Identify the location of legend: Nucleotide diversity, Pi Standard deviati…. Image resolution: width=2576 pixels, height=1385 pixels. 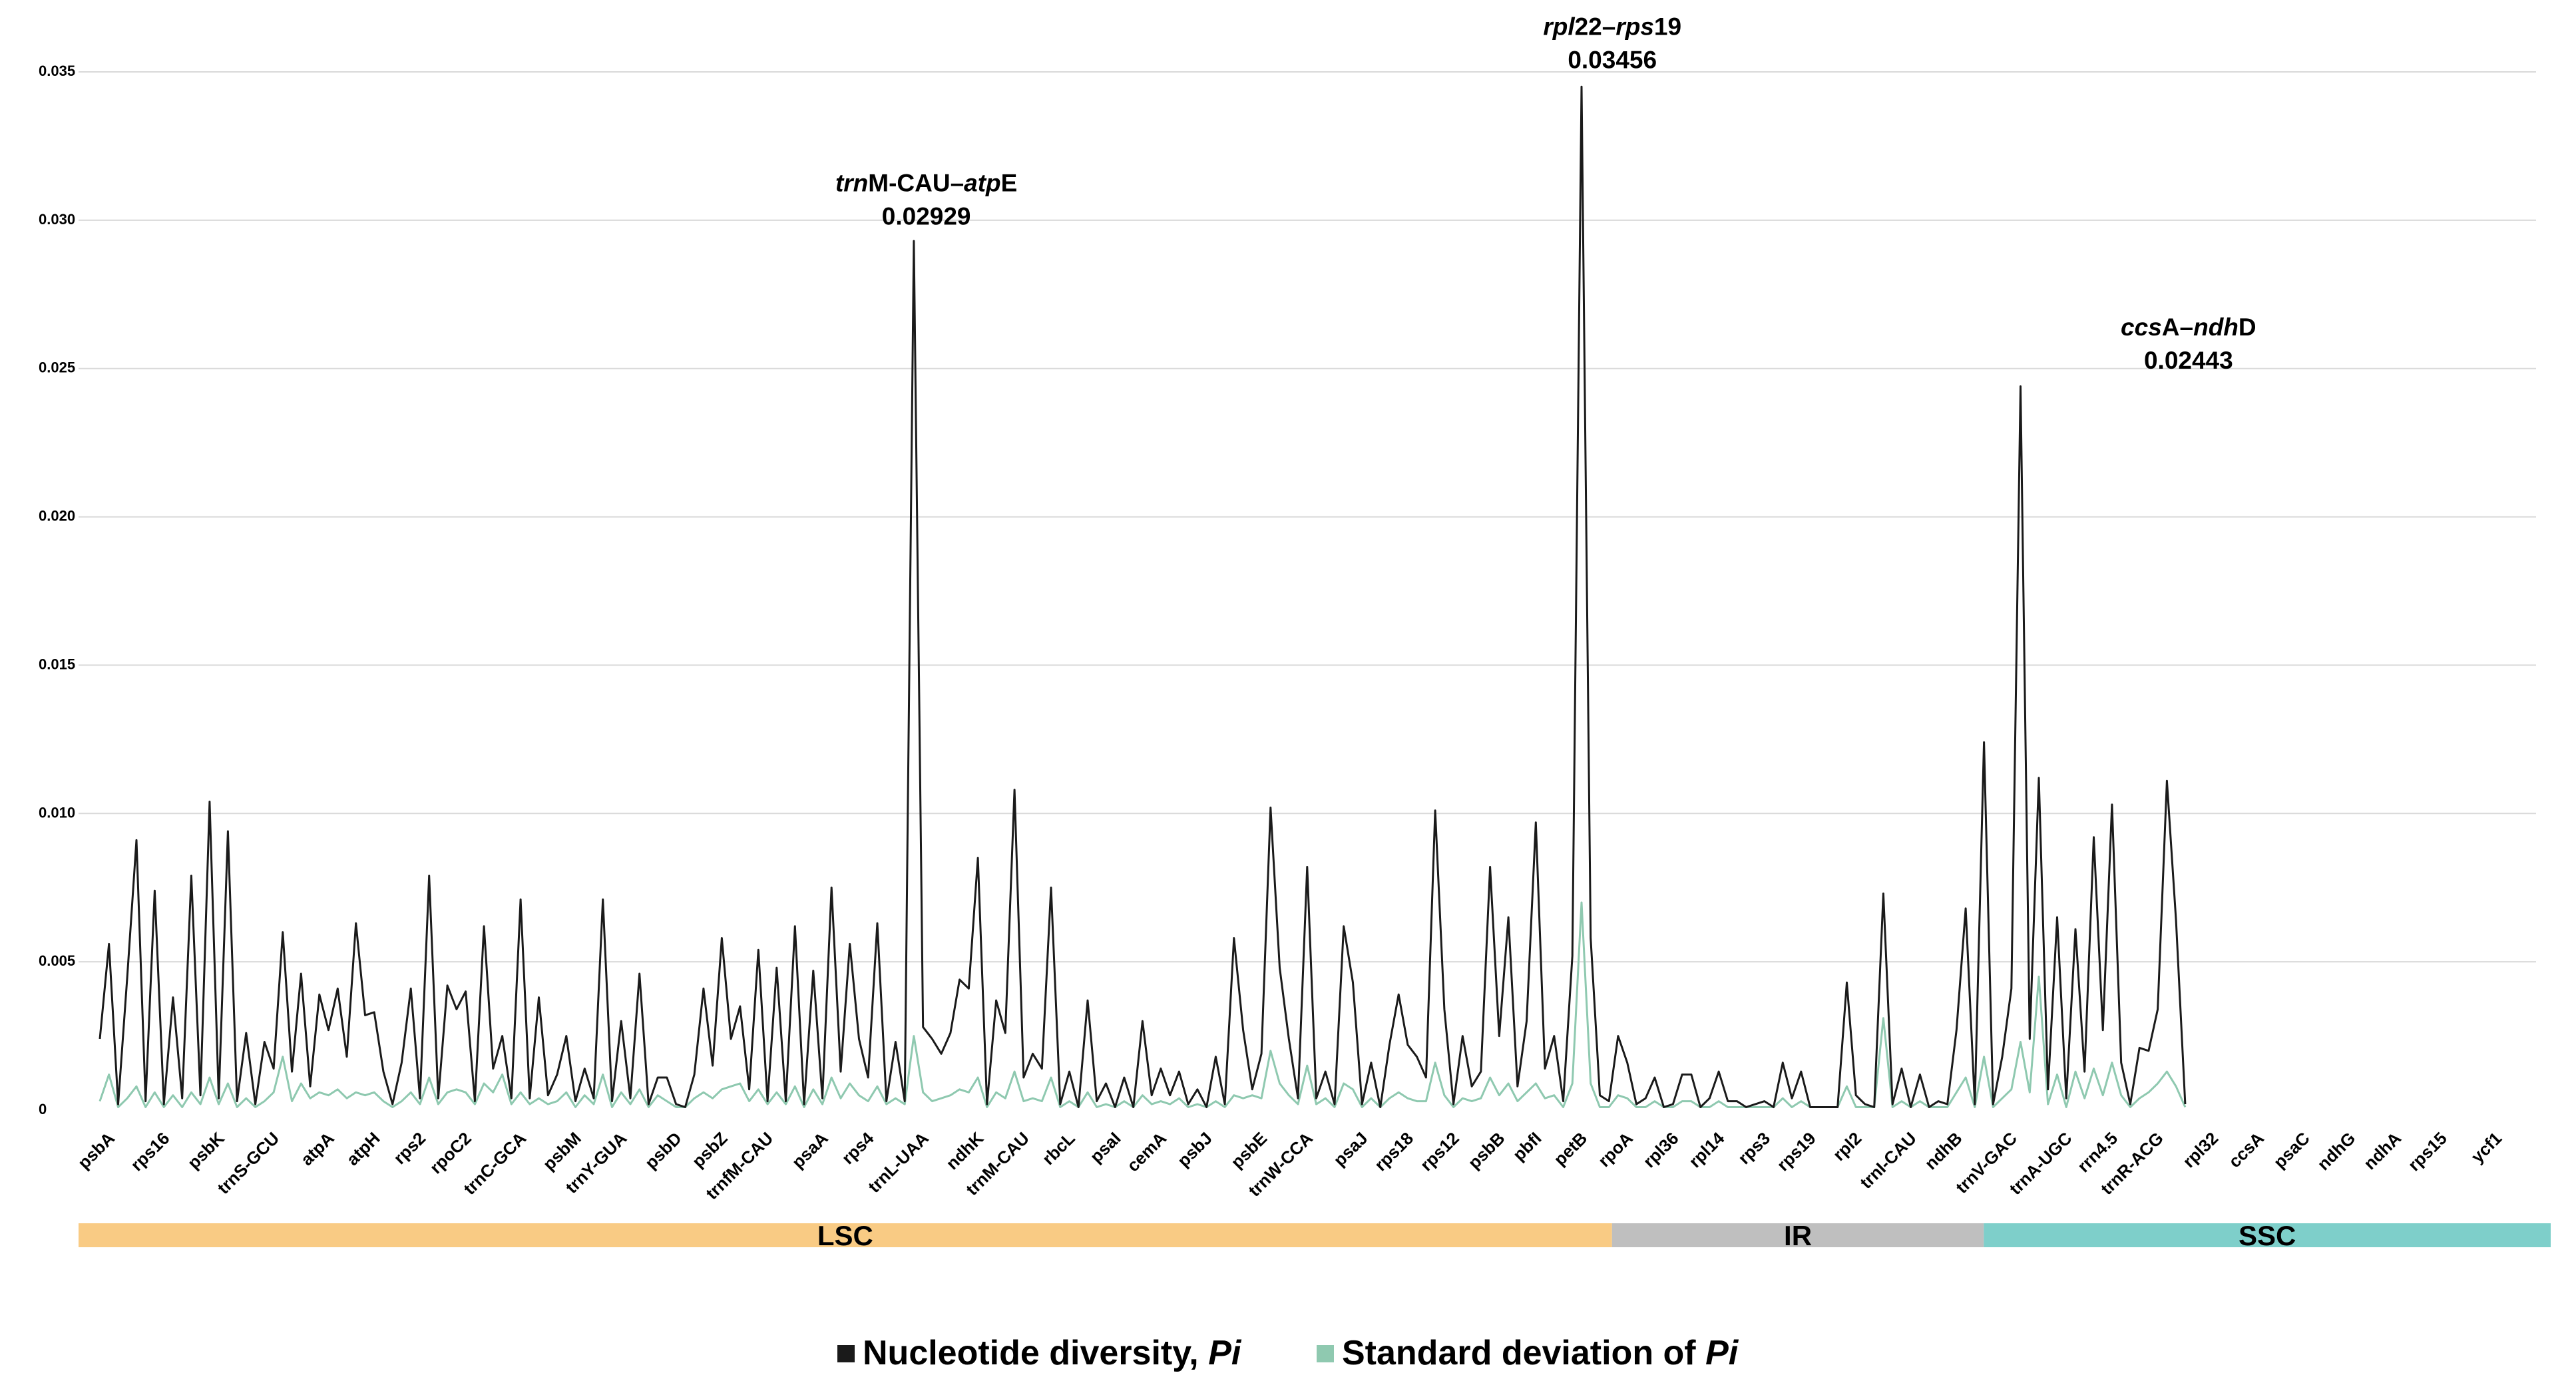
(1288, 1353).